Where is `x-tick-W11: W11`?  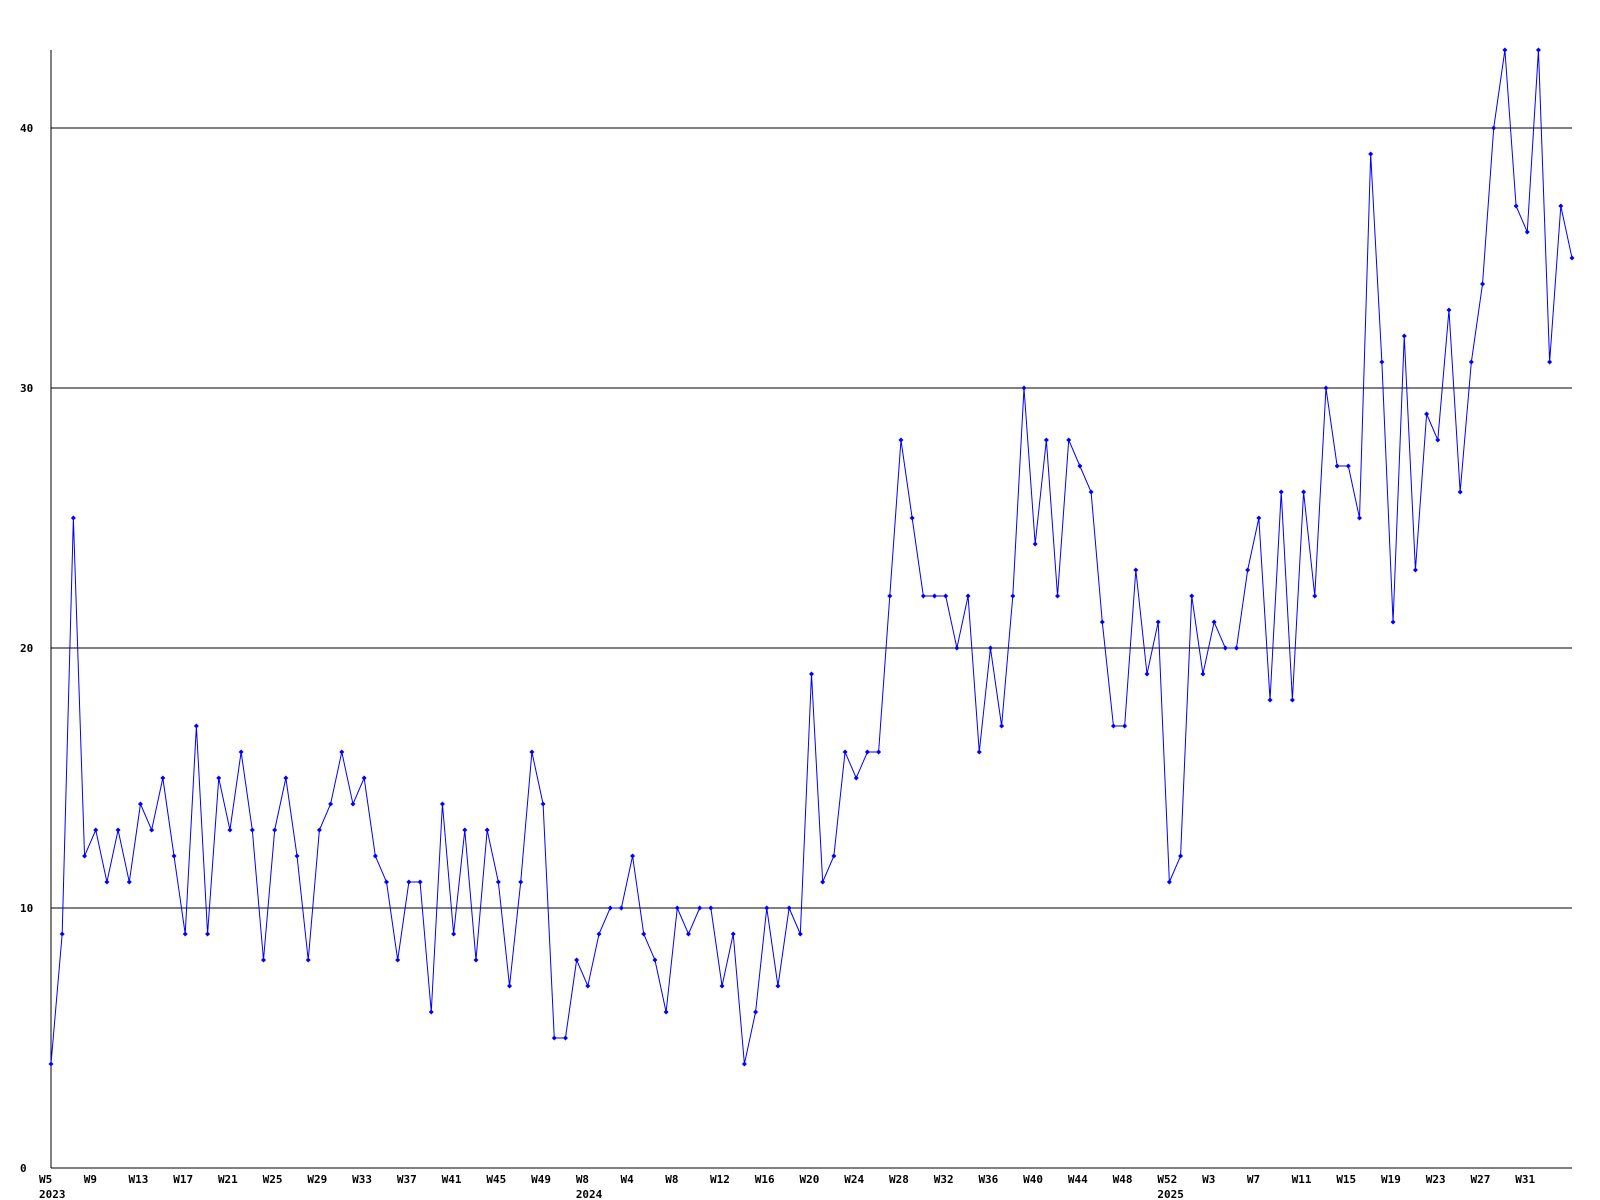 x-tick-W11: W11 is located at coordinates (1302, 1179).